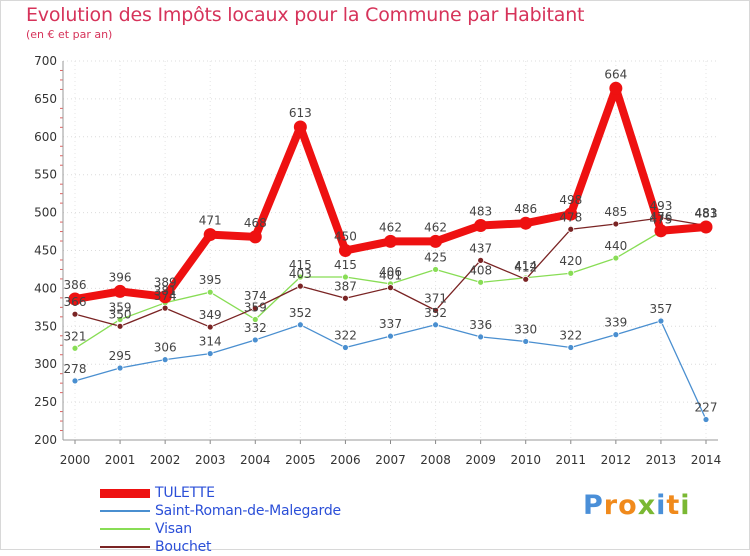 Image resolution: width=750 pixels, height=556 pixels. I want to click on data-label: 406, so click(390, 272).